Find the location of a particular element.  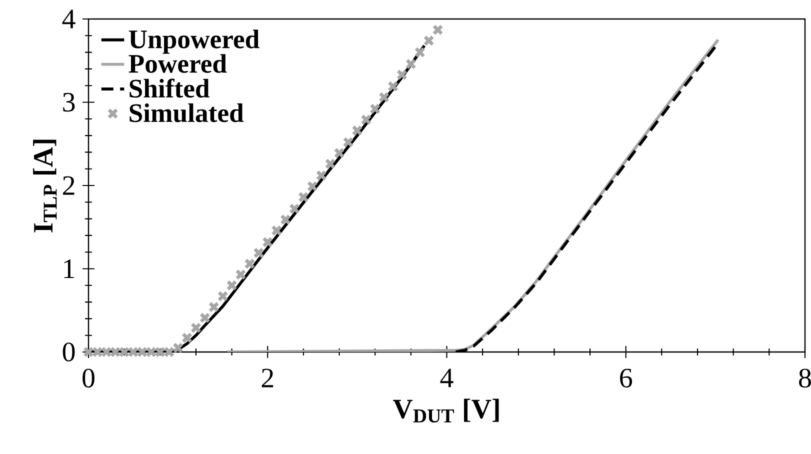

legend-label: Simulated is located at coordinates (187, 112).